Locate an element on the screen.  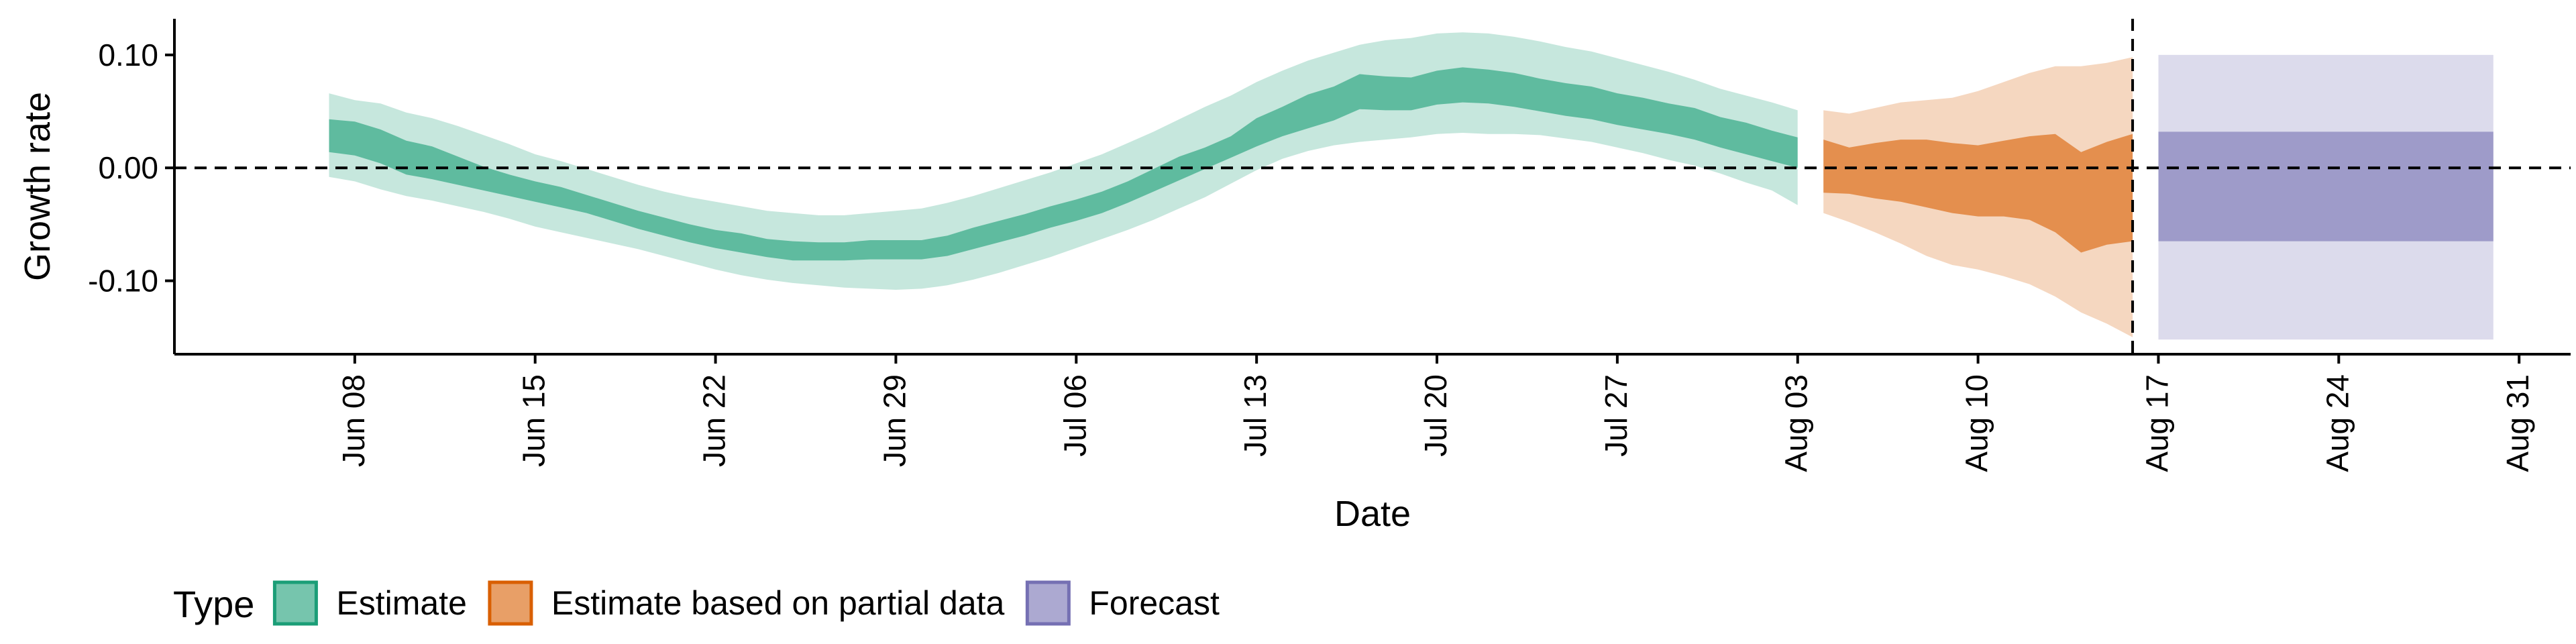
legend-label-forecast: Forecast is located at coordinates (1154, 603).